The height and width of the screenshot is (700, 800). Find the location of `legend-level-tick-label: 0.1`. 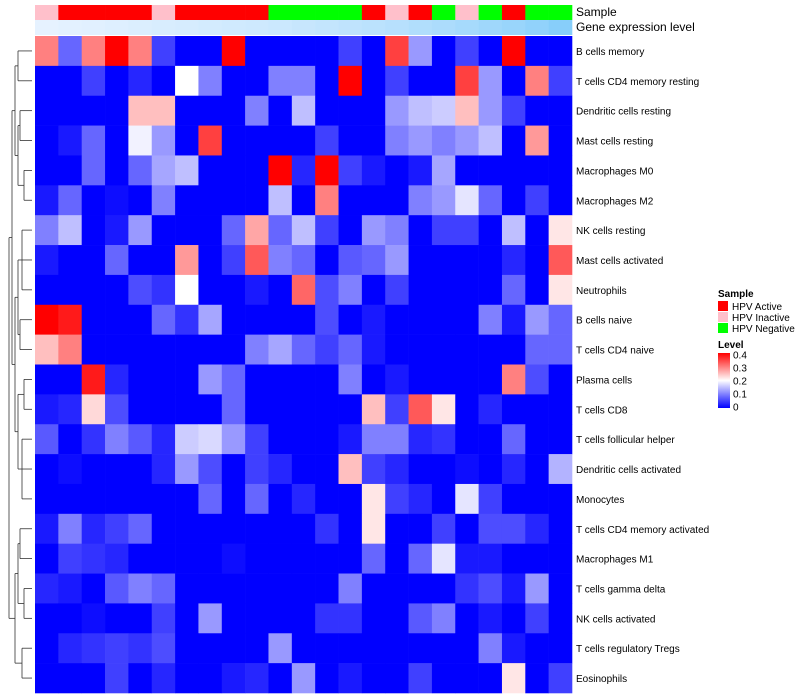

legend-level-tick-label: 0.1 is located at coordinates (740, 395).